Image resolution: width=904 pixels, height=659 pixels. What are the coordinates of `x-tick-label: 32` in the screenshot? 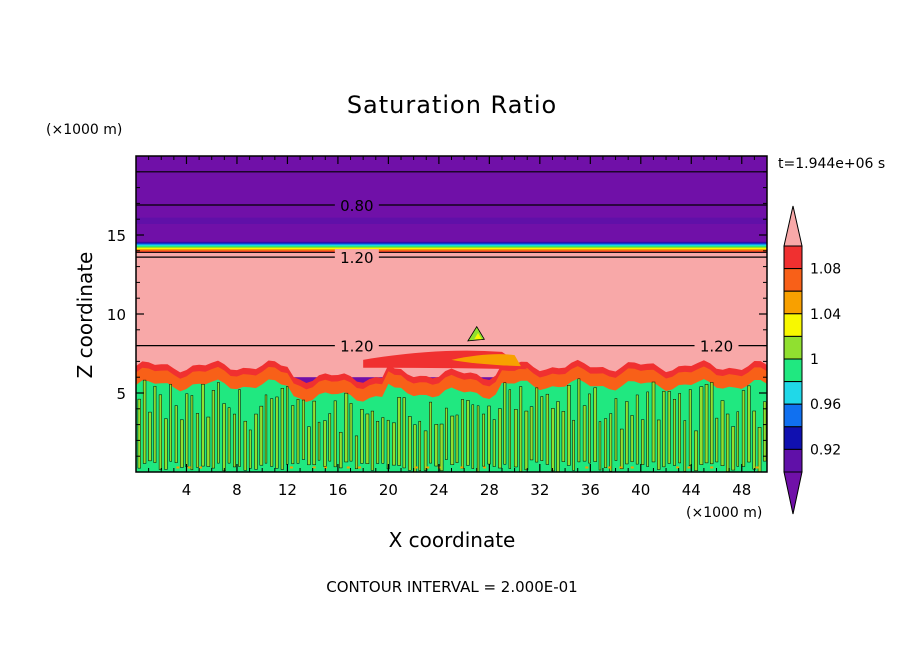 It's located at (539, 490).